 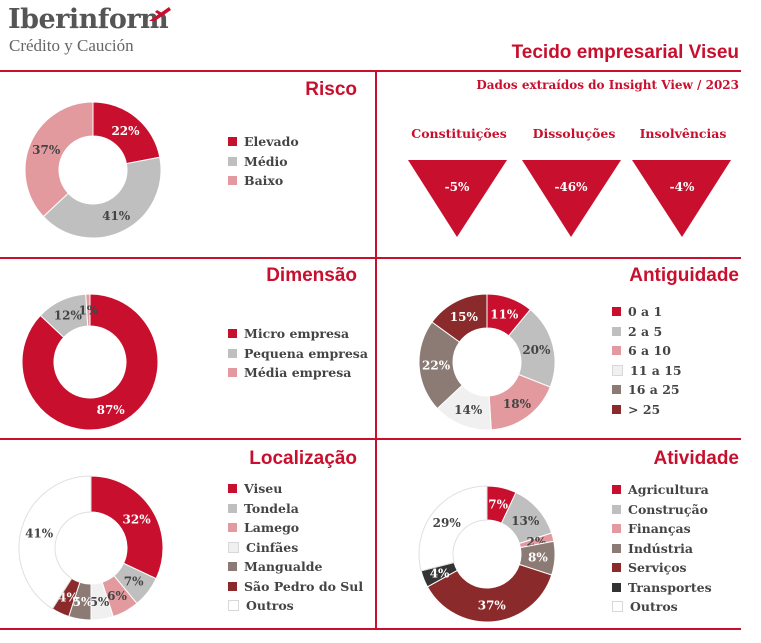 I want to click on atividade-legend-item: Serviços, so click(x=662, y=568).